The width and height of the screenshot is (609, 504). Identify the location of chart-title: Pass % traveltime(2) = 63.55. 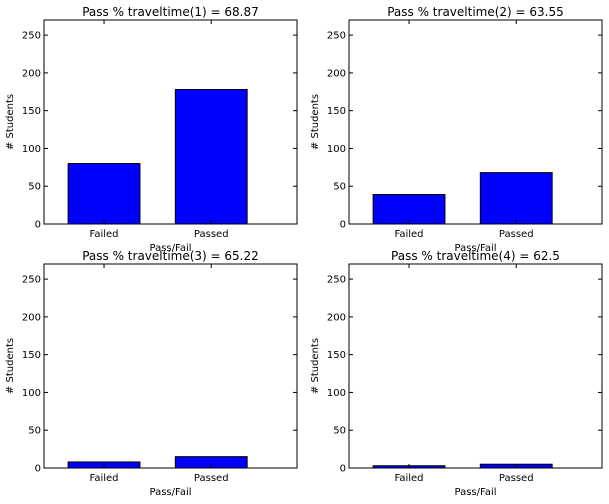
(475, 12).